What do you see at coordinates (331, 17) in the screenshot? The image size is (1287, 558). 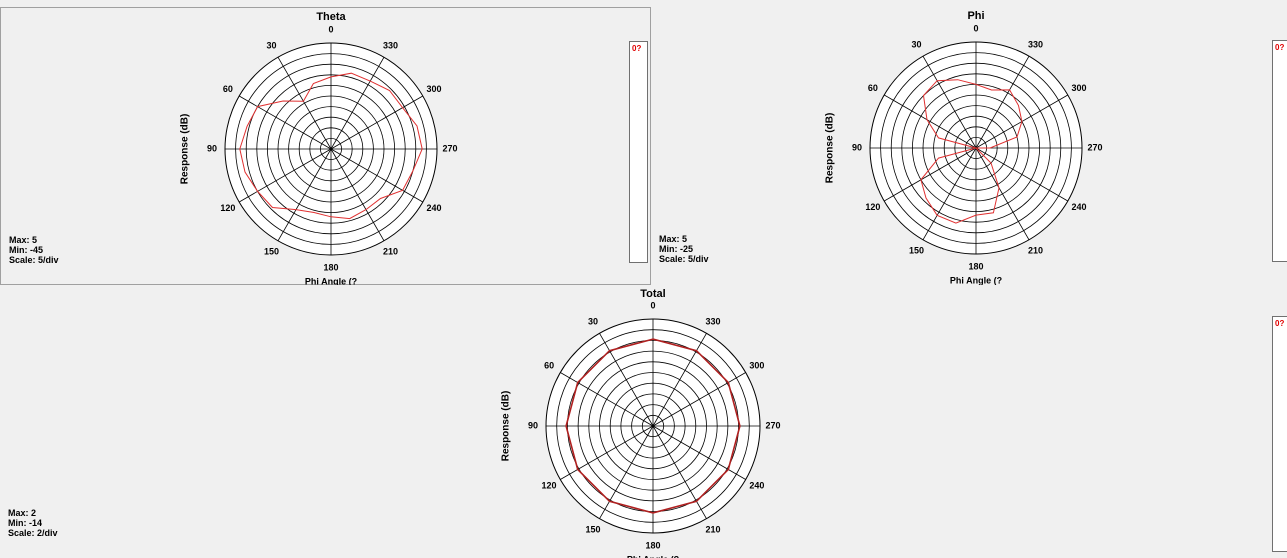 I see `theta-title: Theta` at bounding box center [331, 17].